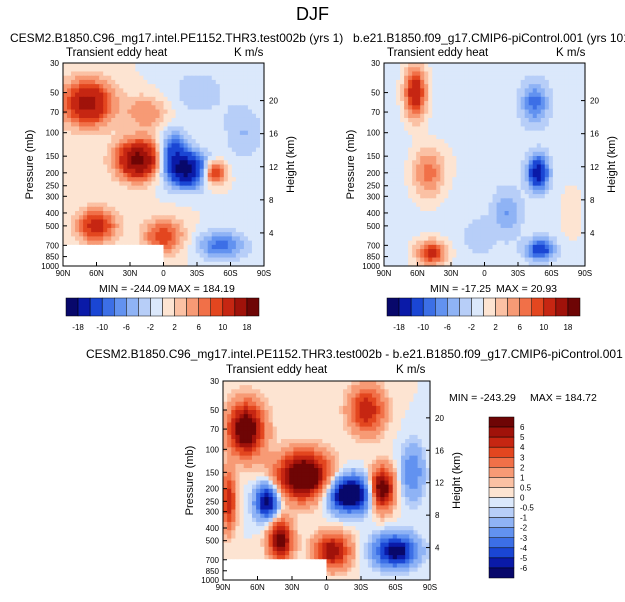 This screenshot has width=625, height=602. Describe the element at coordinates (271, 383) in the screenshot. I see `panel3-cell` at that location.